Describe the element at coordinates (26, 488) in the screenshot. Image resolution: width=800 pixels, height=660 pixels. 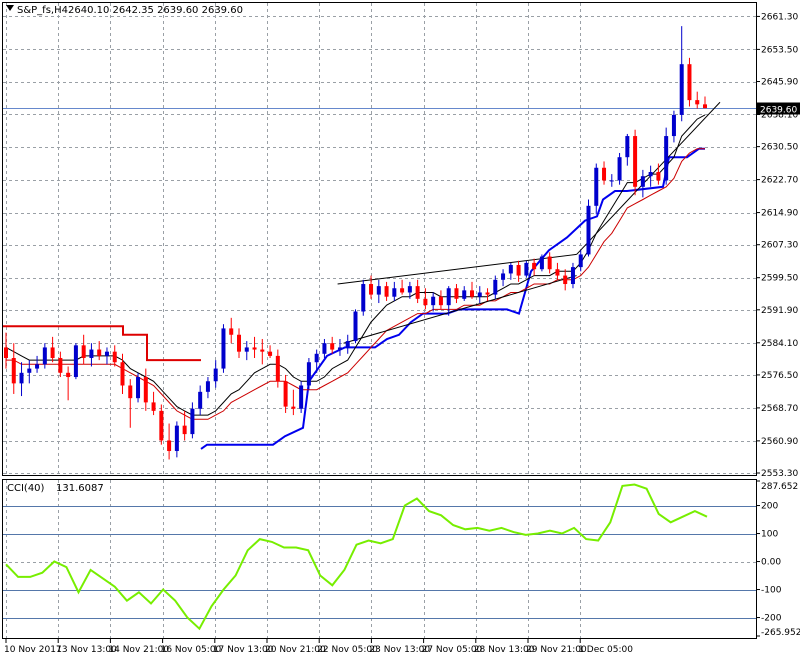
I see `cci-label: CCI(40)` at that location.